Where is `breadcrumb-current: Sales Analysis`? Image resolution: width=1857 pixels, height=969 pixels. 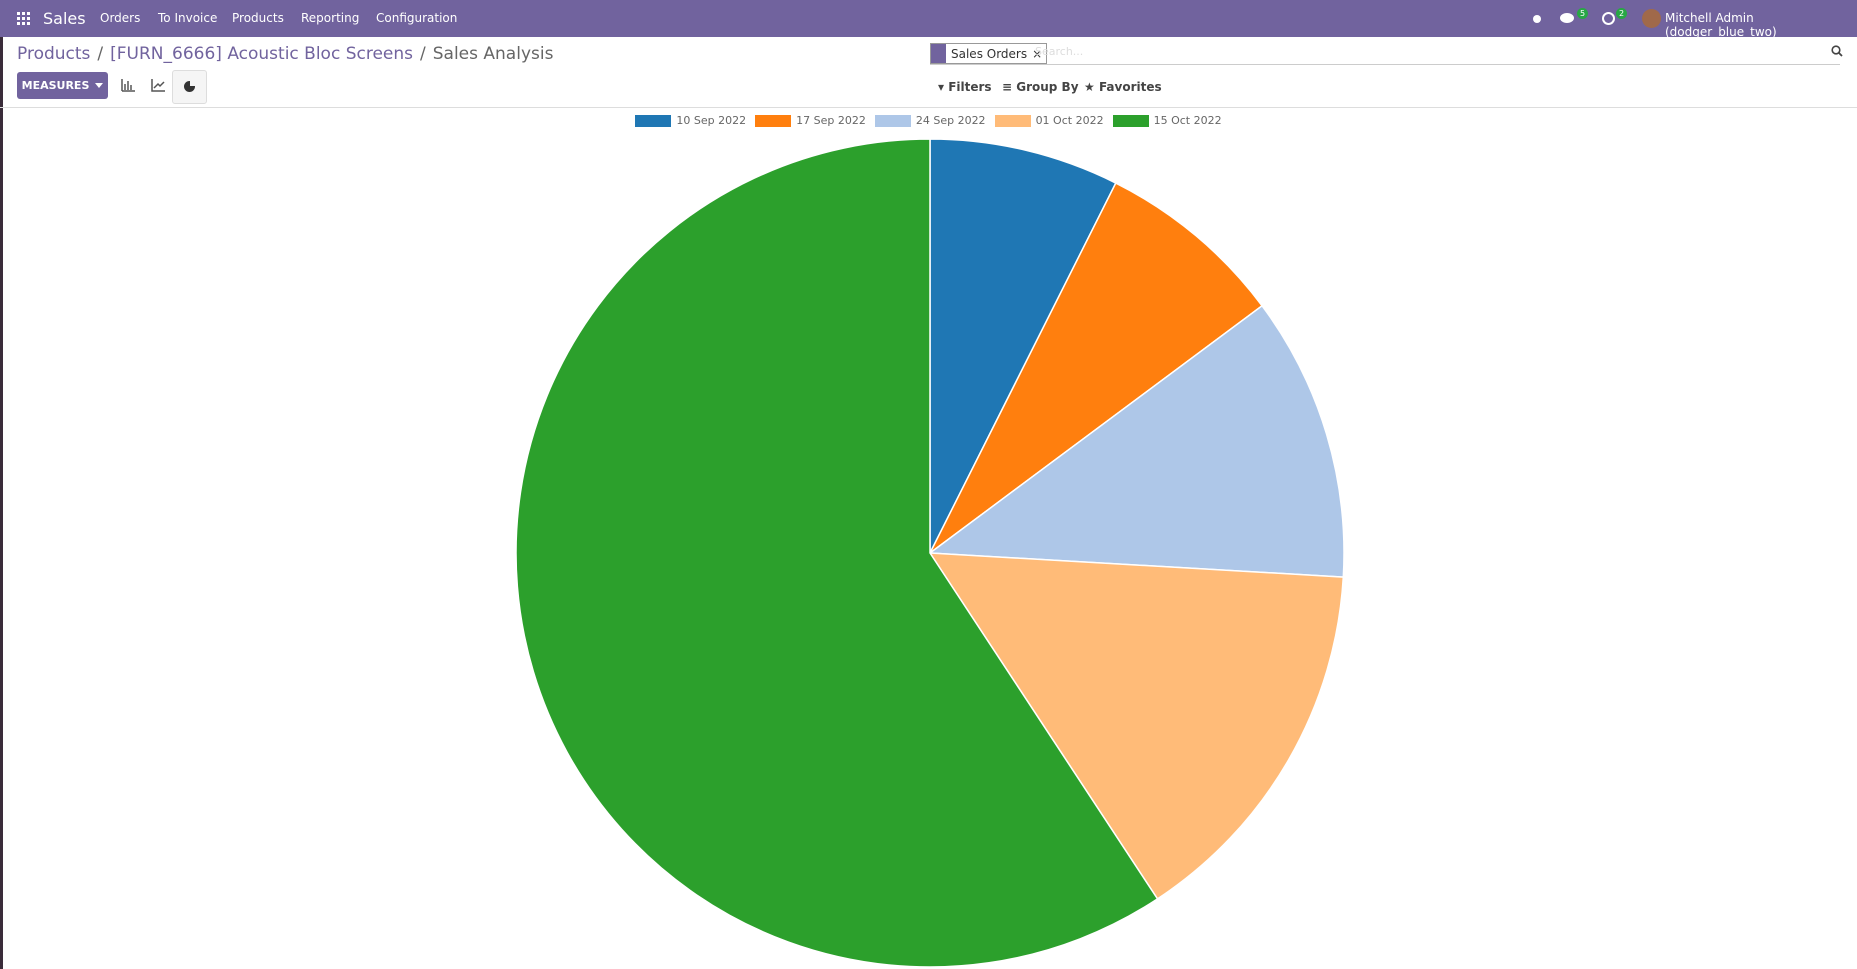 breadcrumb-current: Sales Analysis is located at coordinates (493, 54).